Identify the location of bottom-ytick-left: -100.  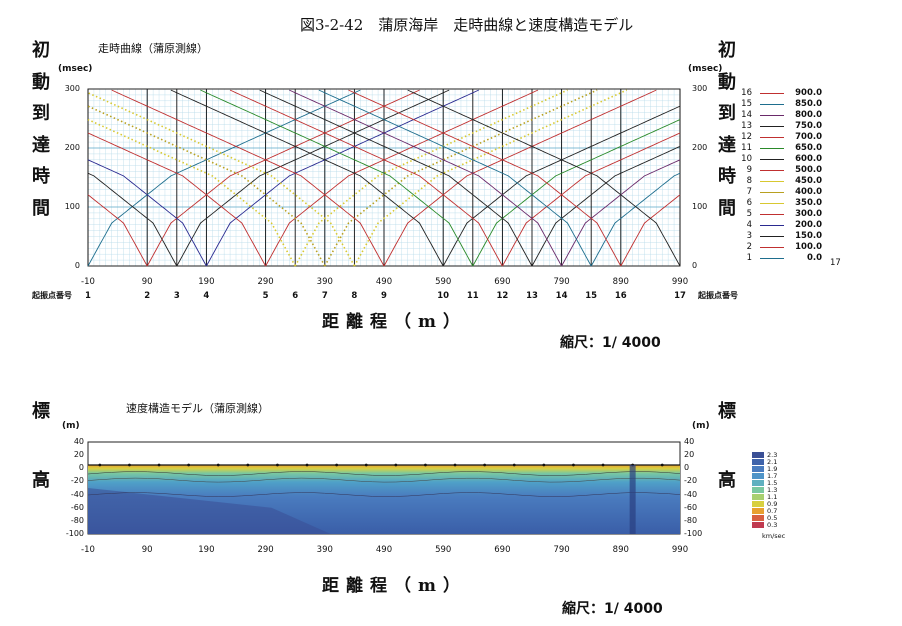
(74, 533).